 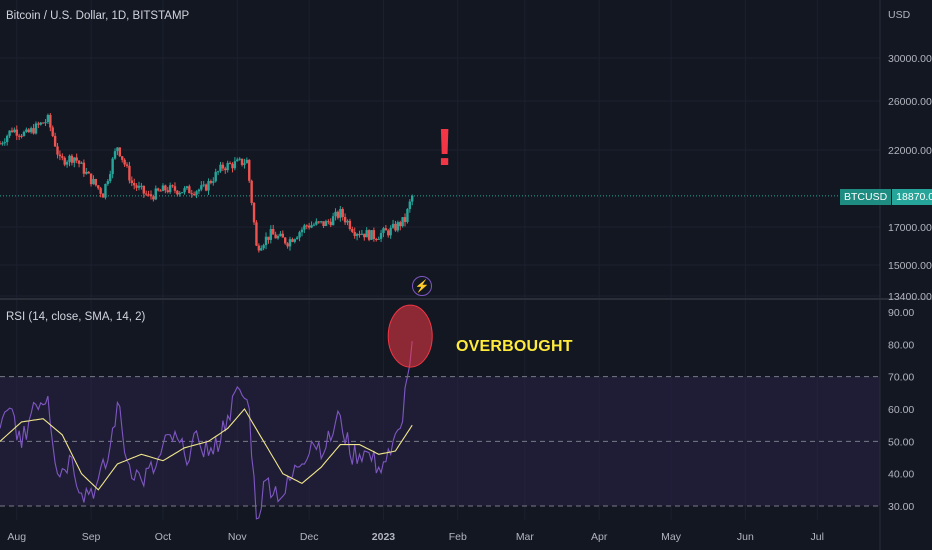 I want to click on exclamation-annotation: !, so click(x=445, y=148).